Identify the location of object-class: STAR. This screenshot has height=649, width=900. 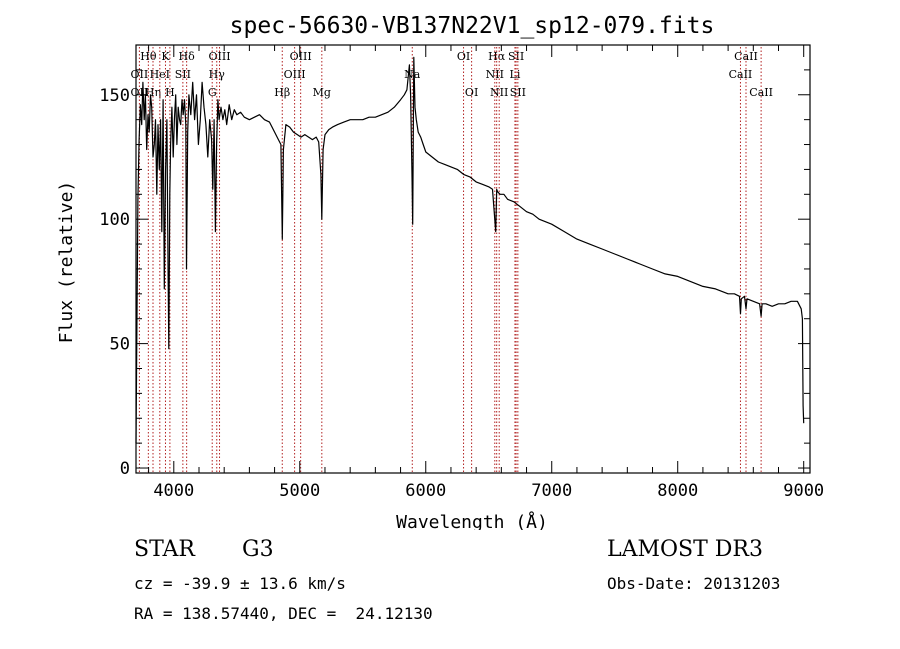
(164, 549).